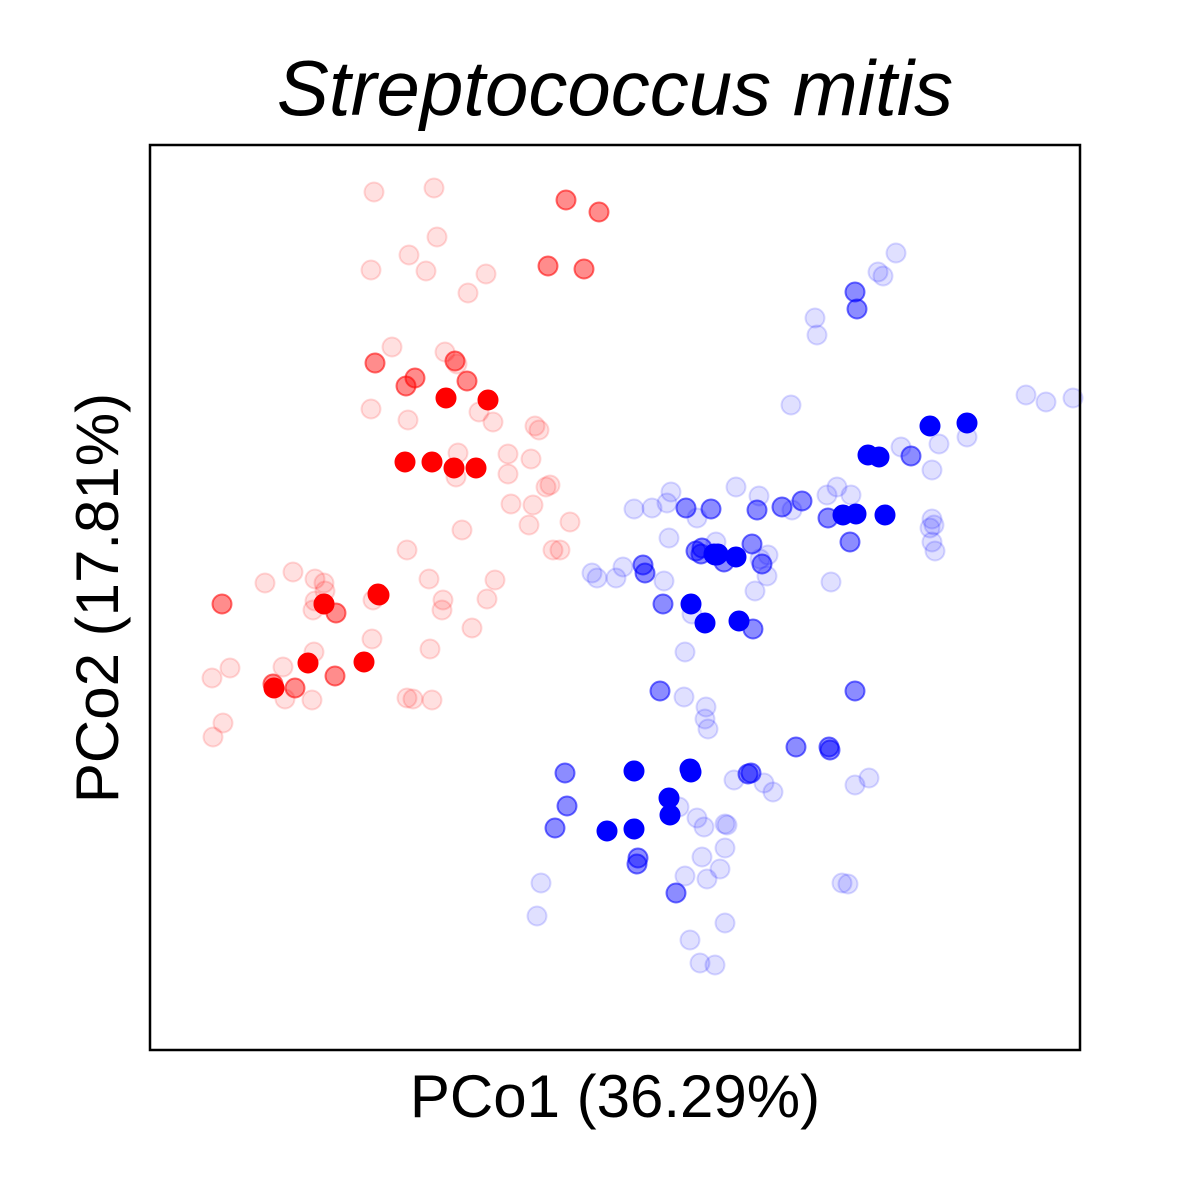  Describe the element at coordinates (97, 598) in the screenshot. I see `y-axis-label: PCo2 (17.81%)` at that location.